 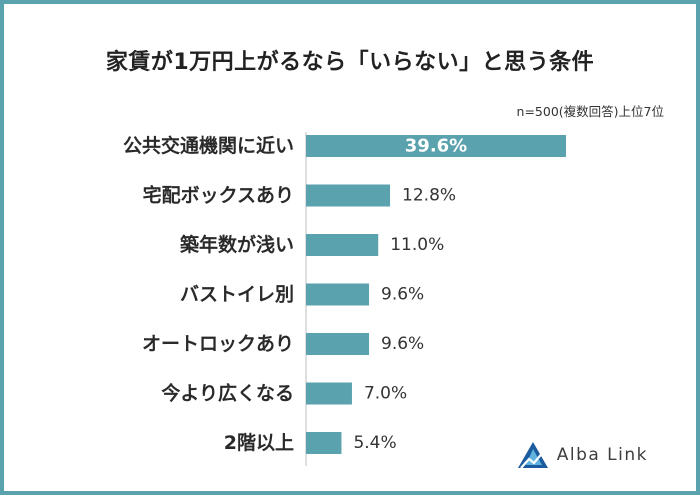 I want to click on value-label: 11.0%, so click(x=417, y=245).